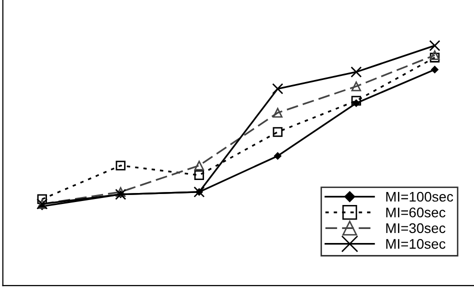 This screenshot has height=289, width=474. I want to click on legend-label: MI=60sec, so click(416, 213).